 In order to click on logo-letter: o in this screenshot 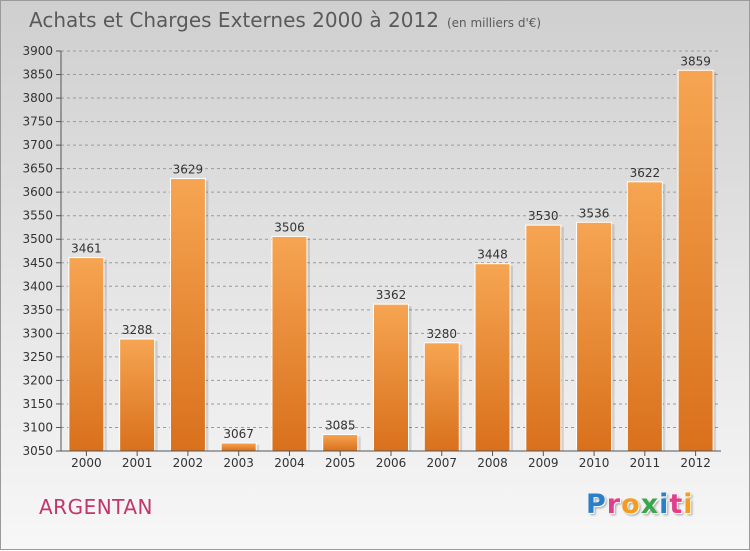, I will do `click(631, 504)`.